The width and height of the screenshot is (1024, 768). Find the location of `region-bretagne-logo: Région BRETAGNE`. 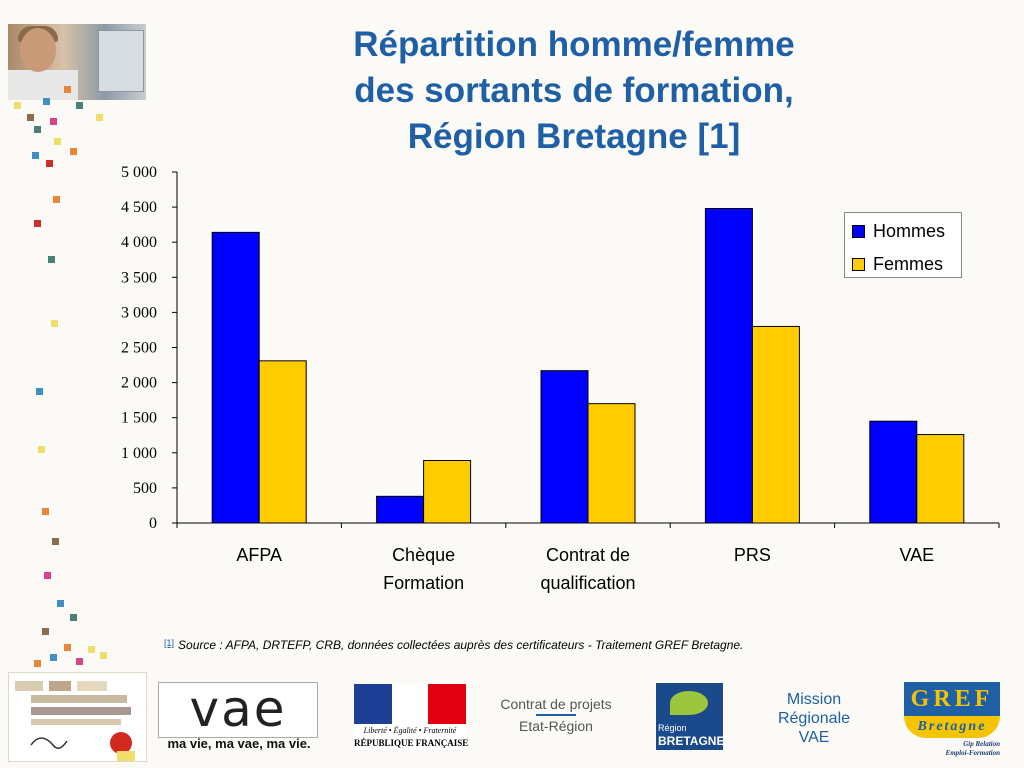

region-bretagne-logo: Région BRETAGNE is located at coordinates (690, 716).